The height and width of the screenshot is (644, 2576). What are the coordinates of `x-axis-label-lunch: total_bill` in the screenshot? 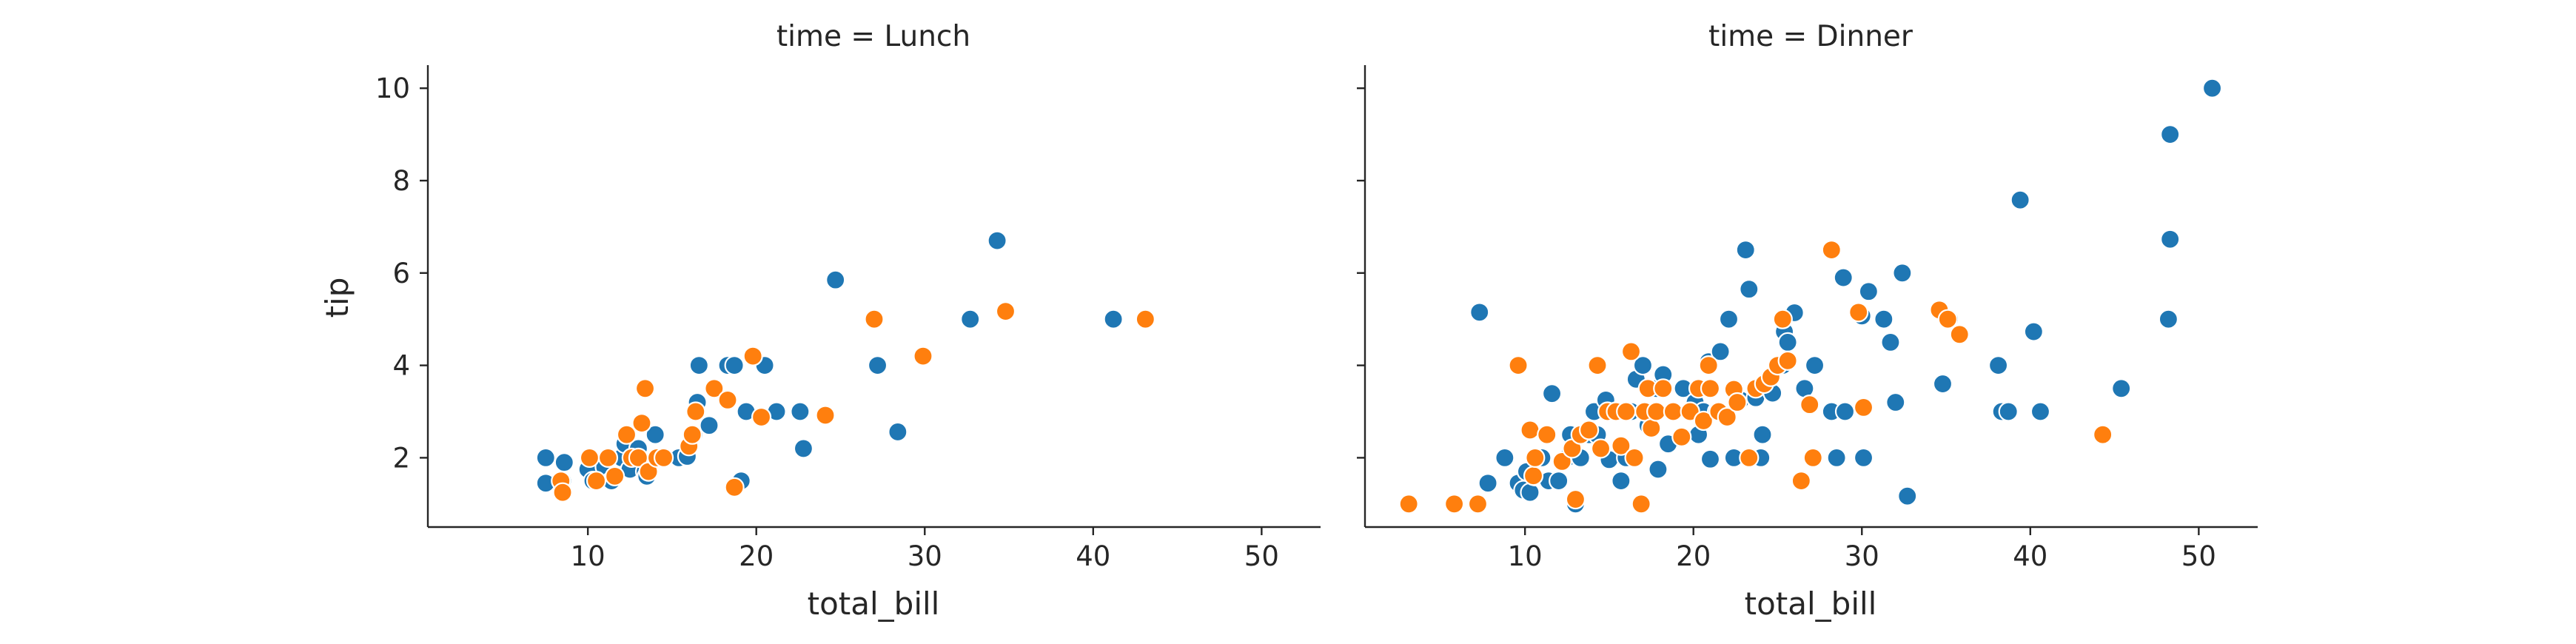 It's located at (874, 604).